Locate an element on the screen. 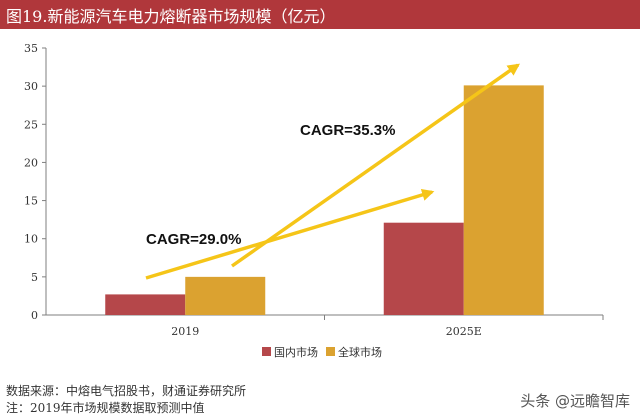  x-tick-label: 2019 is located at coordinates (185, 331).